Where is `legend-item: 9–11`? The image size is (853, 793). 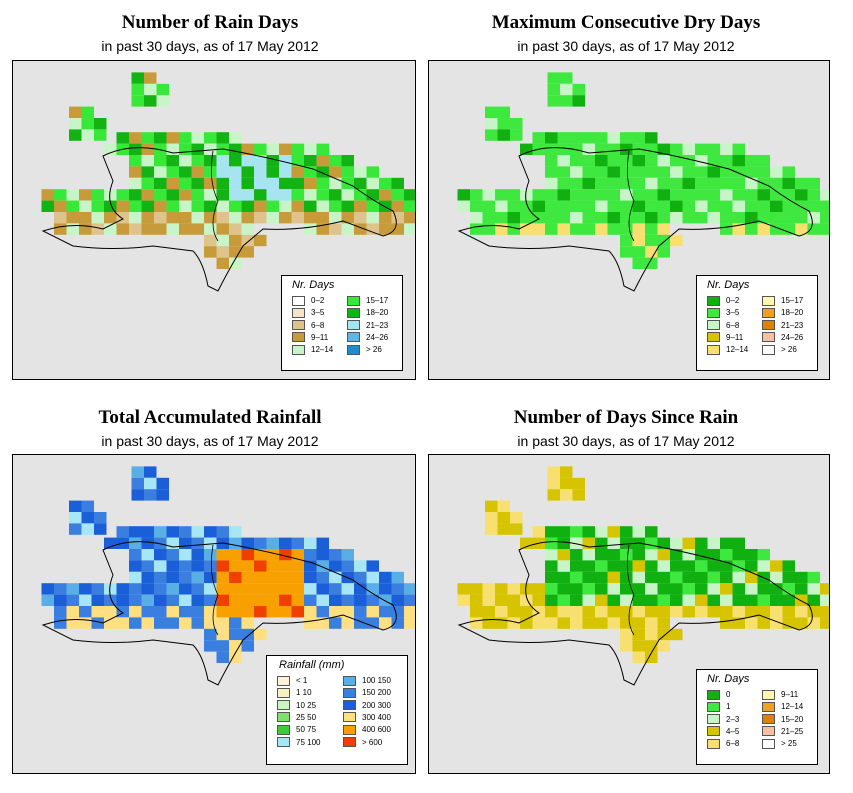
legend-item: 9–11 is located at coordinates (780, 694).